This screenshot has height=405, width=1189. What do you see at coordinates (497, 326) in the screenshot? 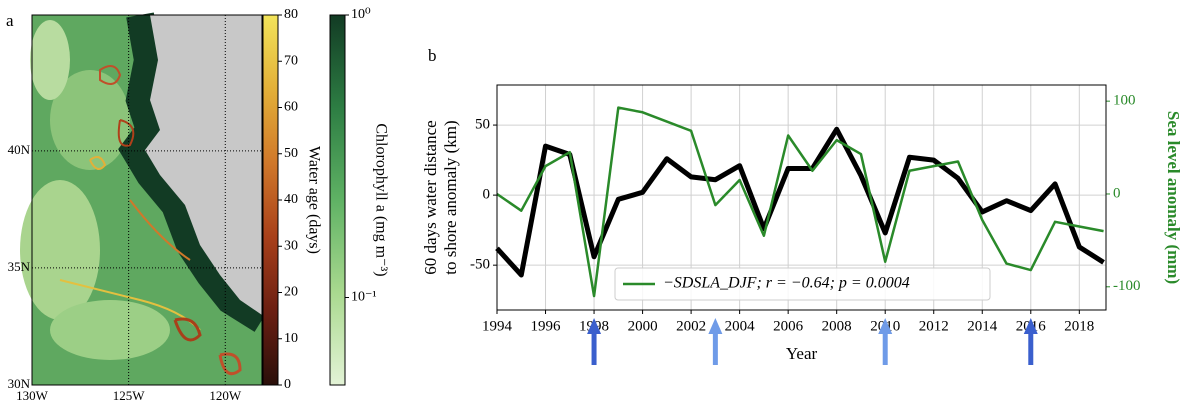
I see `x-tick-label: 1994` at bounding box center [497, 326].